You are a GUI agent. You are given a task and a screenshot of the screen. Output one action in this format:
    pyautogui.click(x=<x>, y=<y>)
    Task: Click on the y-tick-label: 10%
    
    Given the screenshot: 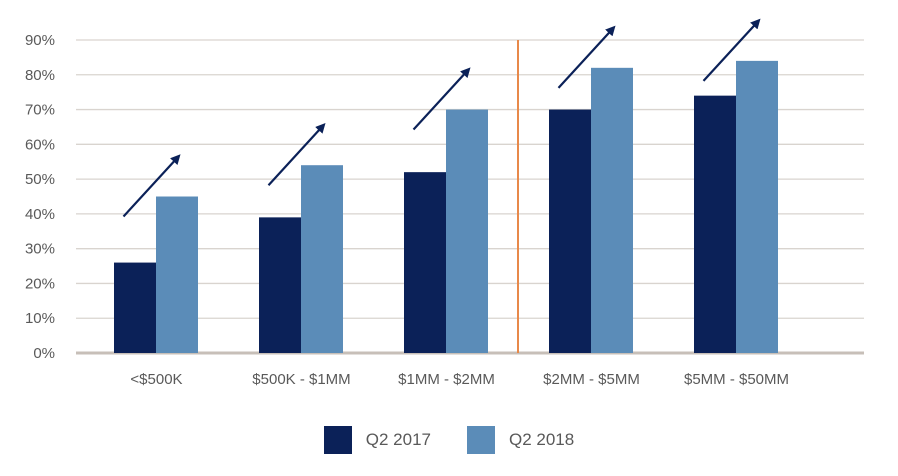 What is the action you would take?
    pyautogui.click(x=40, y=318)
    